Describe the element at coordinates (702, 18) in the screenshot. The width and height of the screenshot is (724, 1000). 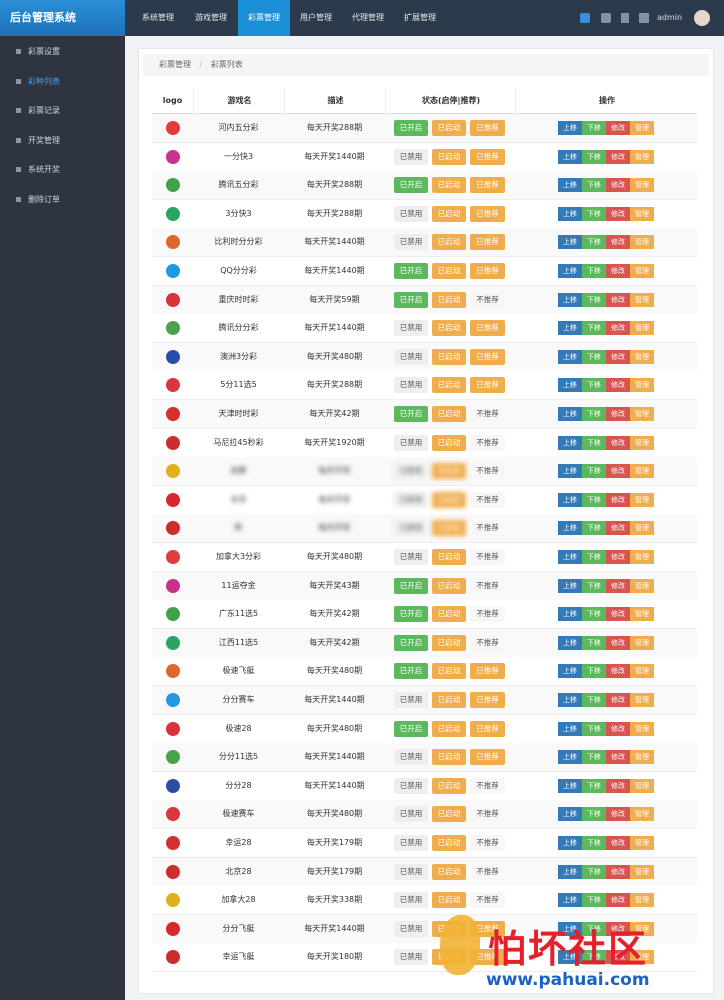
I see `avatar` at that location.